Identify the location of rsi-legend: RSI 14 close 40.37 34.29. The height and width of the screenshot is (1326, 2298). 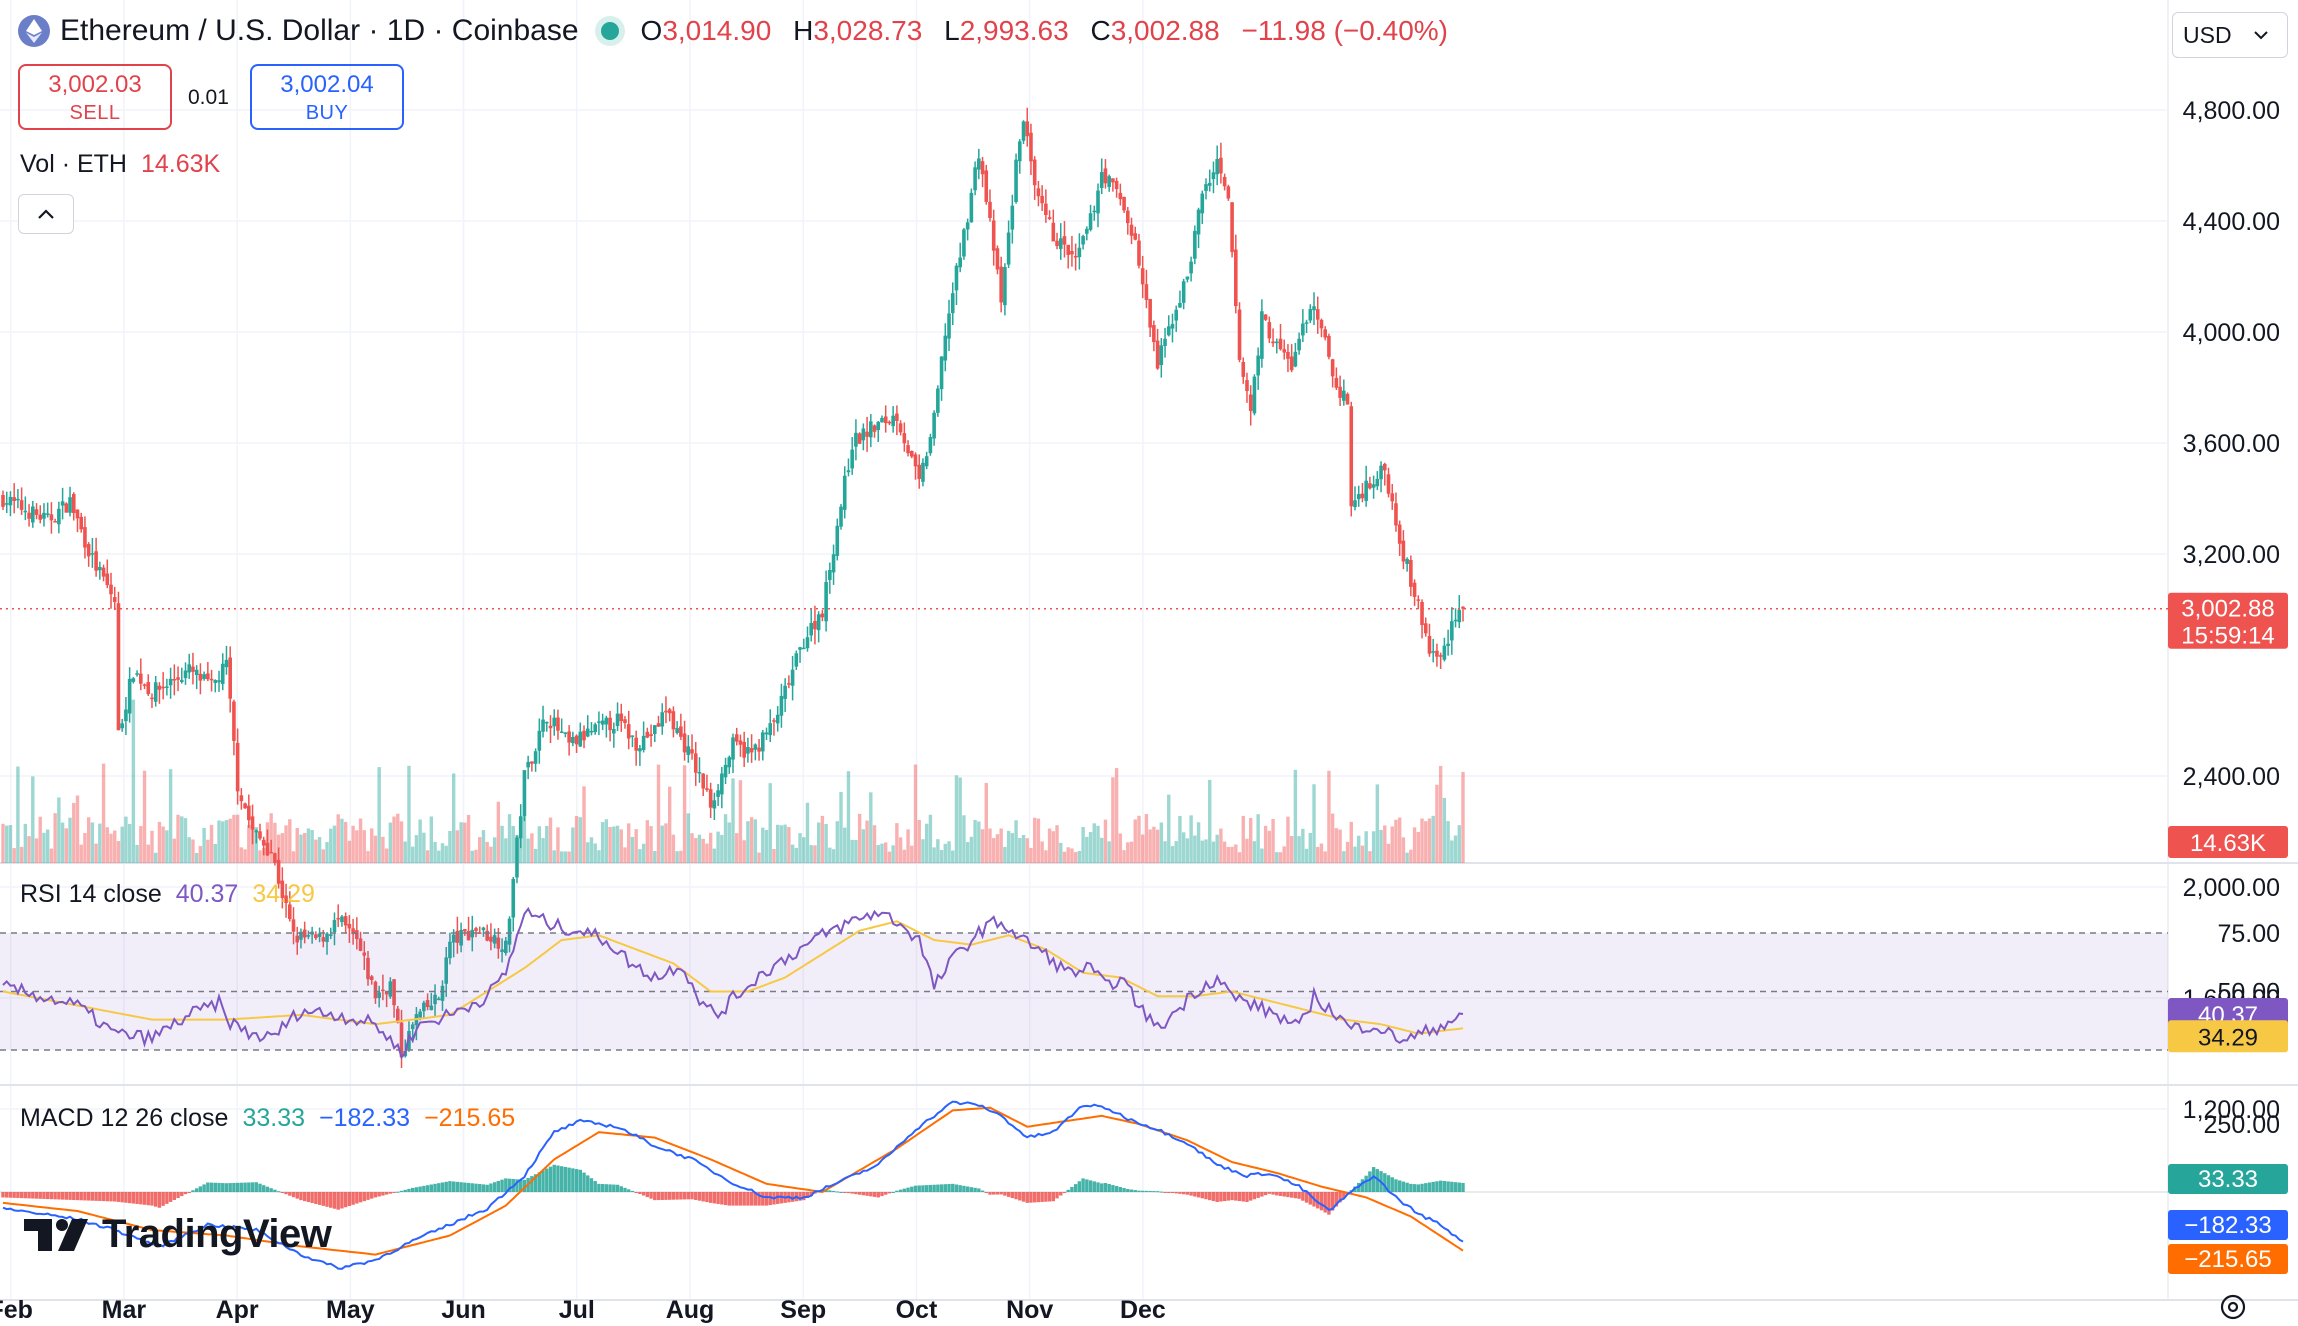
(167, 894).